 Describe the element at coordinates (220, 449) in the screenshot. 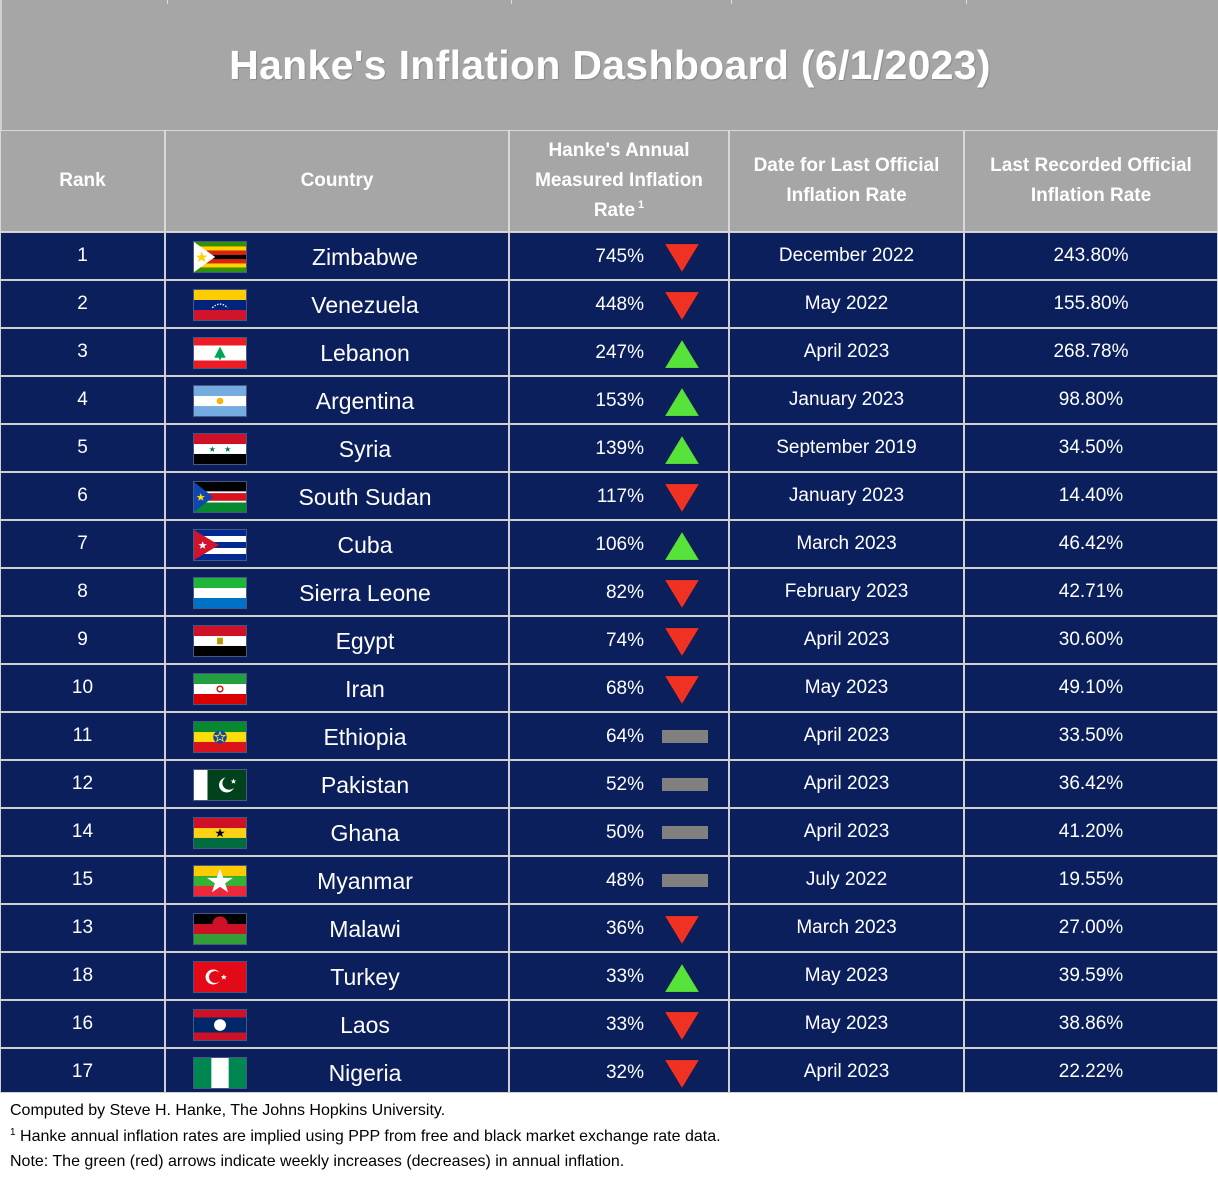

I see `syria-flag` at that location.